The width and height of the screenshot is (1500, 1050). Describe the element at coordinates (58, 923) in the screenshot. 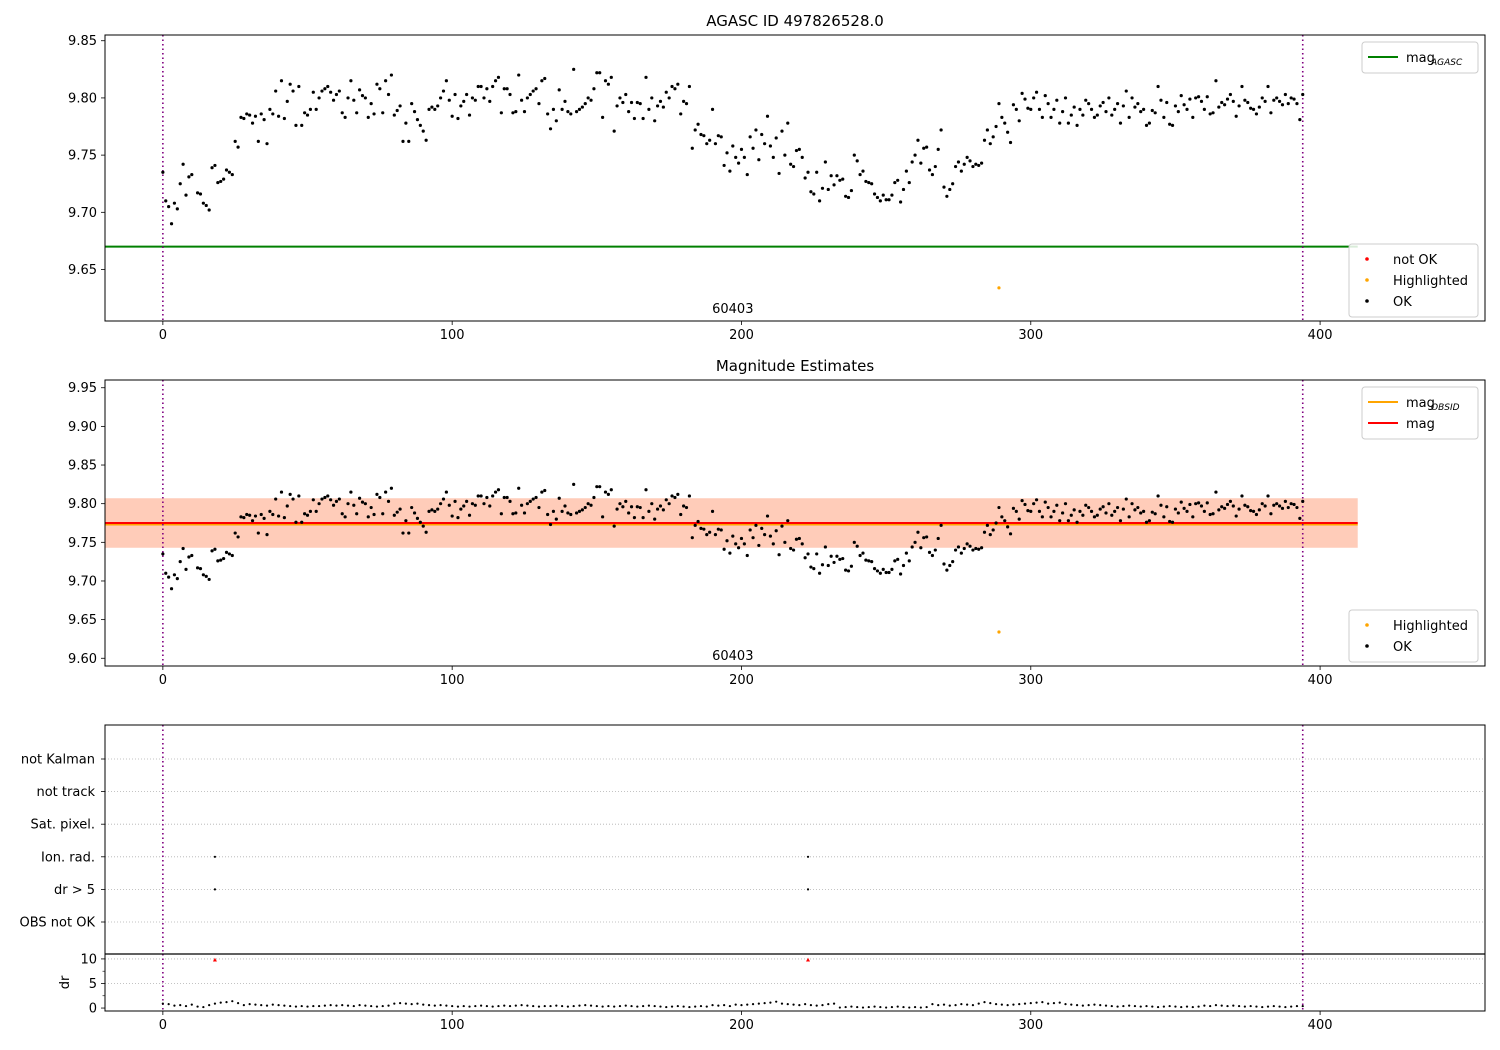

I see `flag-label: OBS not OK` at that location.